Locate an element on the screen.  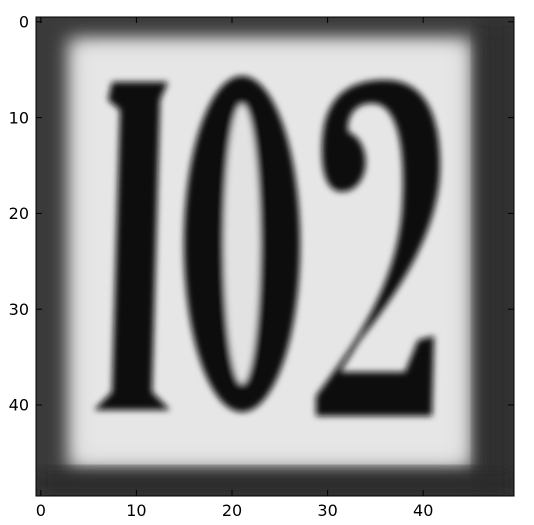
y-tick-label: 20 is located at coordinates (19, 213).